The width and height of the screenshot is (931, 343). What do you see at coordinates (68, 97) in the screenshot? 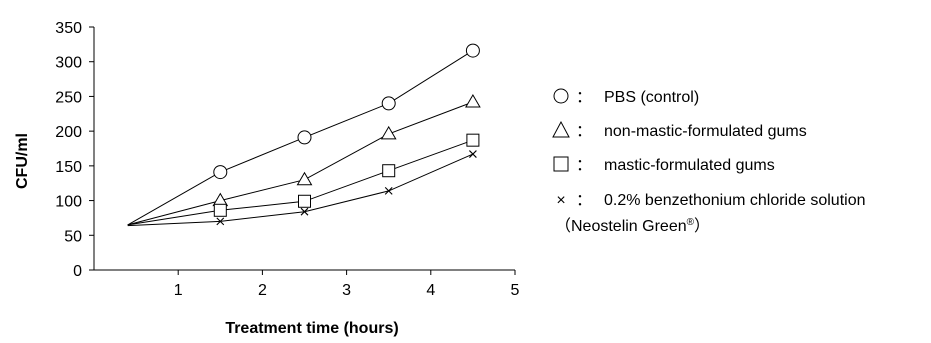
I see `y-tick-label: 250` at bounding box center [68, 97].